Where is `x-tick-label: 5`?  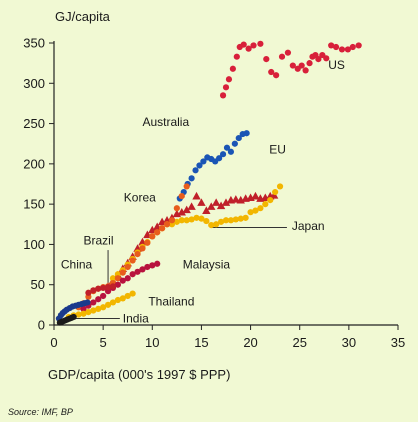
x-tick-label: 5 is located at coordinates (103, 342).